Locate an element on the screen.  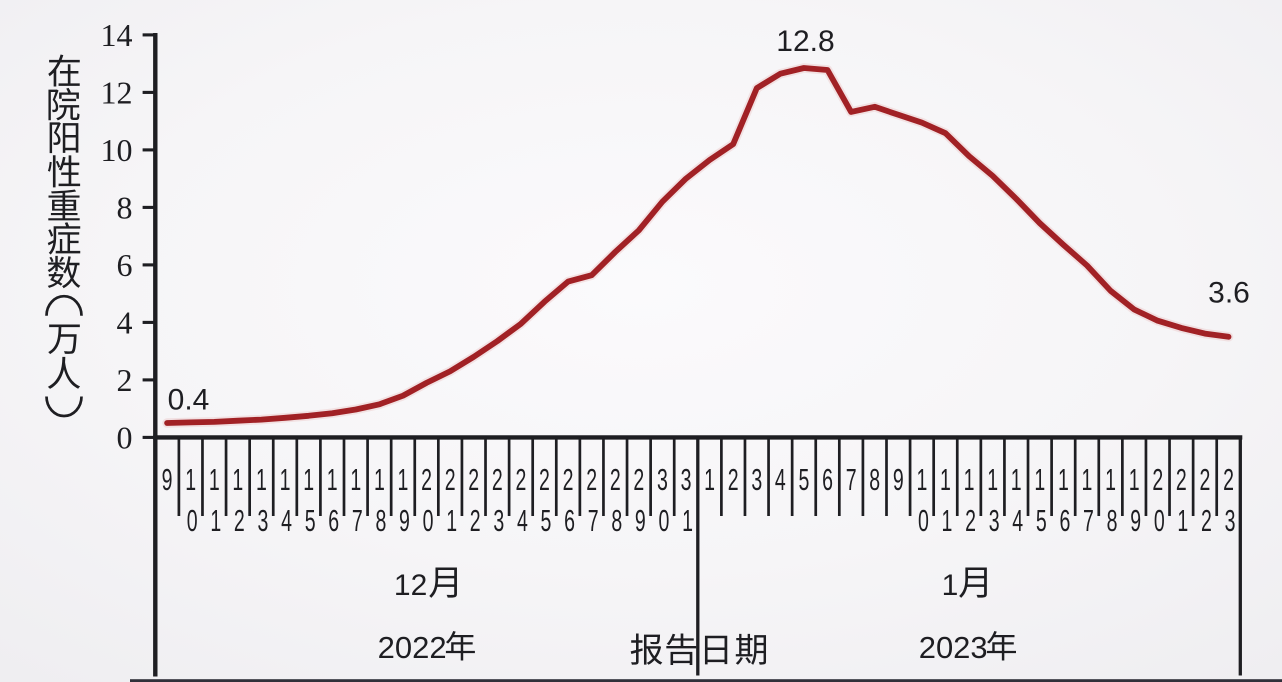
svg-text: 12.8 is located at coordinates (805, 41).